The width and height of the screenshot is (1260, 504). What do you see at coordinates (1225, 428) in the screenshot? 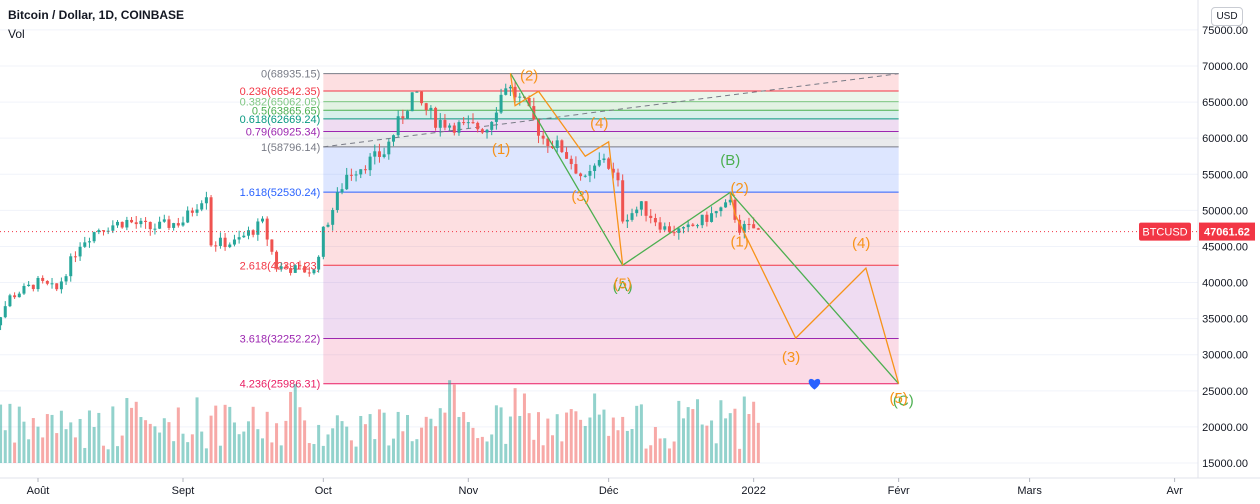
I see `y-tick-label: 20000.00` at bounding box center [1225, 428].